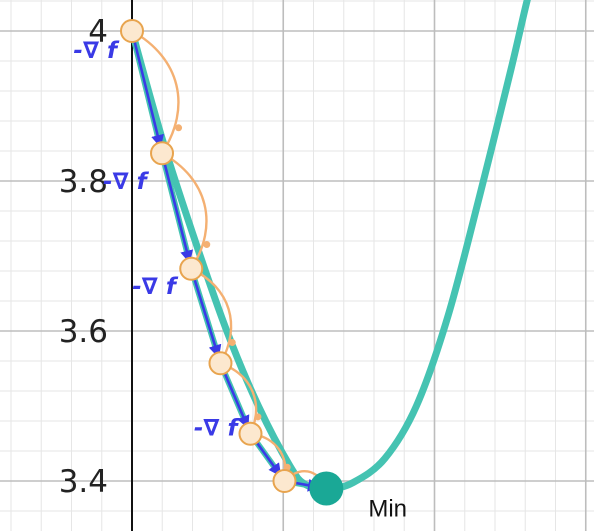 This screenshot has width=594, height=531. Describe the element at coordinates (98, 32) in the screenshot. I see `y-tick-label: 4` at that location.